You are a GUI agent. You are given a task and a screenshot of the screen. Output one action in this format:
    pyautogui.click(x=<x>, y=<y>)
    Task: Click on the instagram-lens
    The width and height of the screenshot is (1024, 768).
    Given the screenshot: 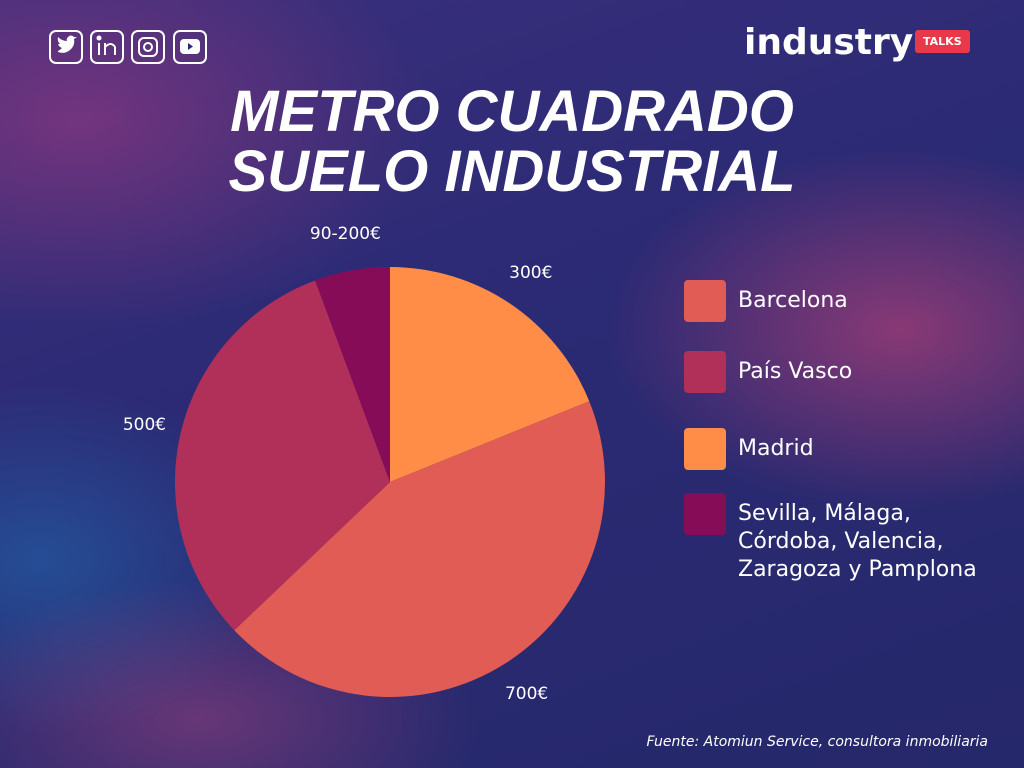 What is the action you would take?
    pyautogui.click(x=148, y=47)
    